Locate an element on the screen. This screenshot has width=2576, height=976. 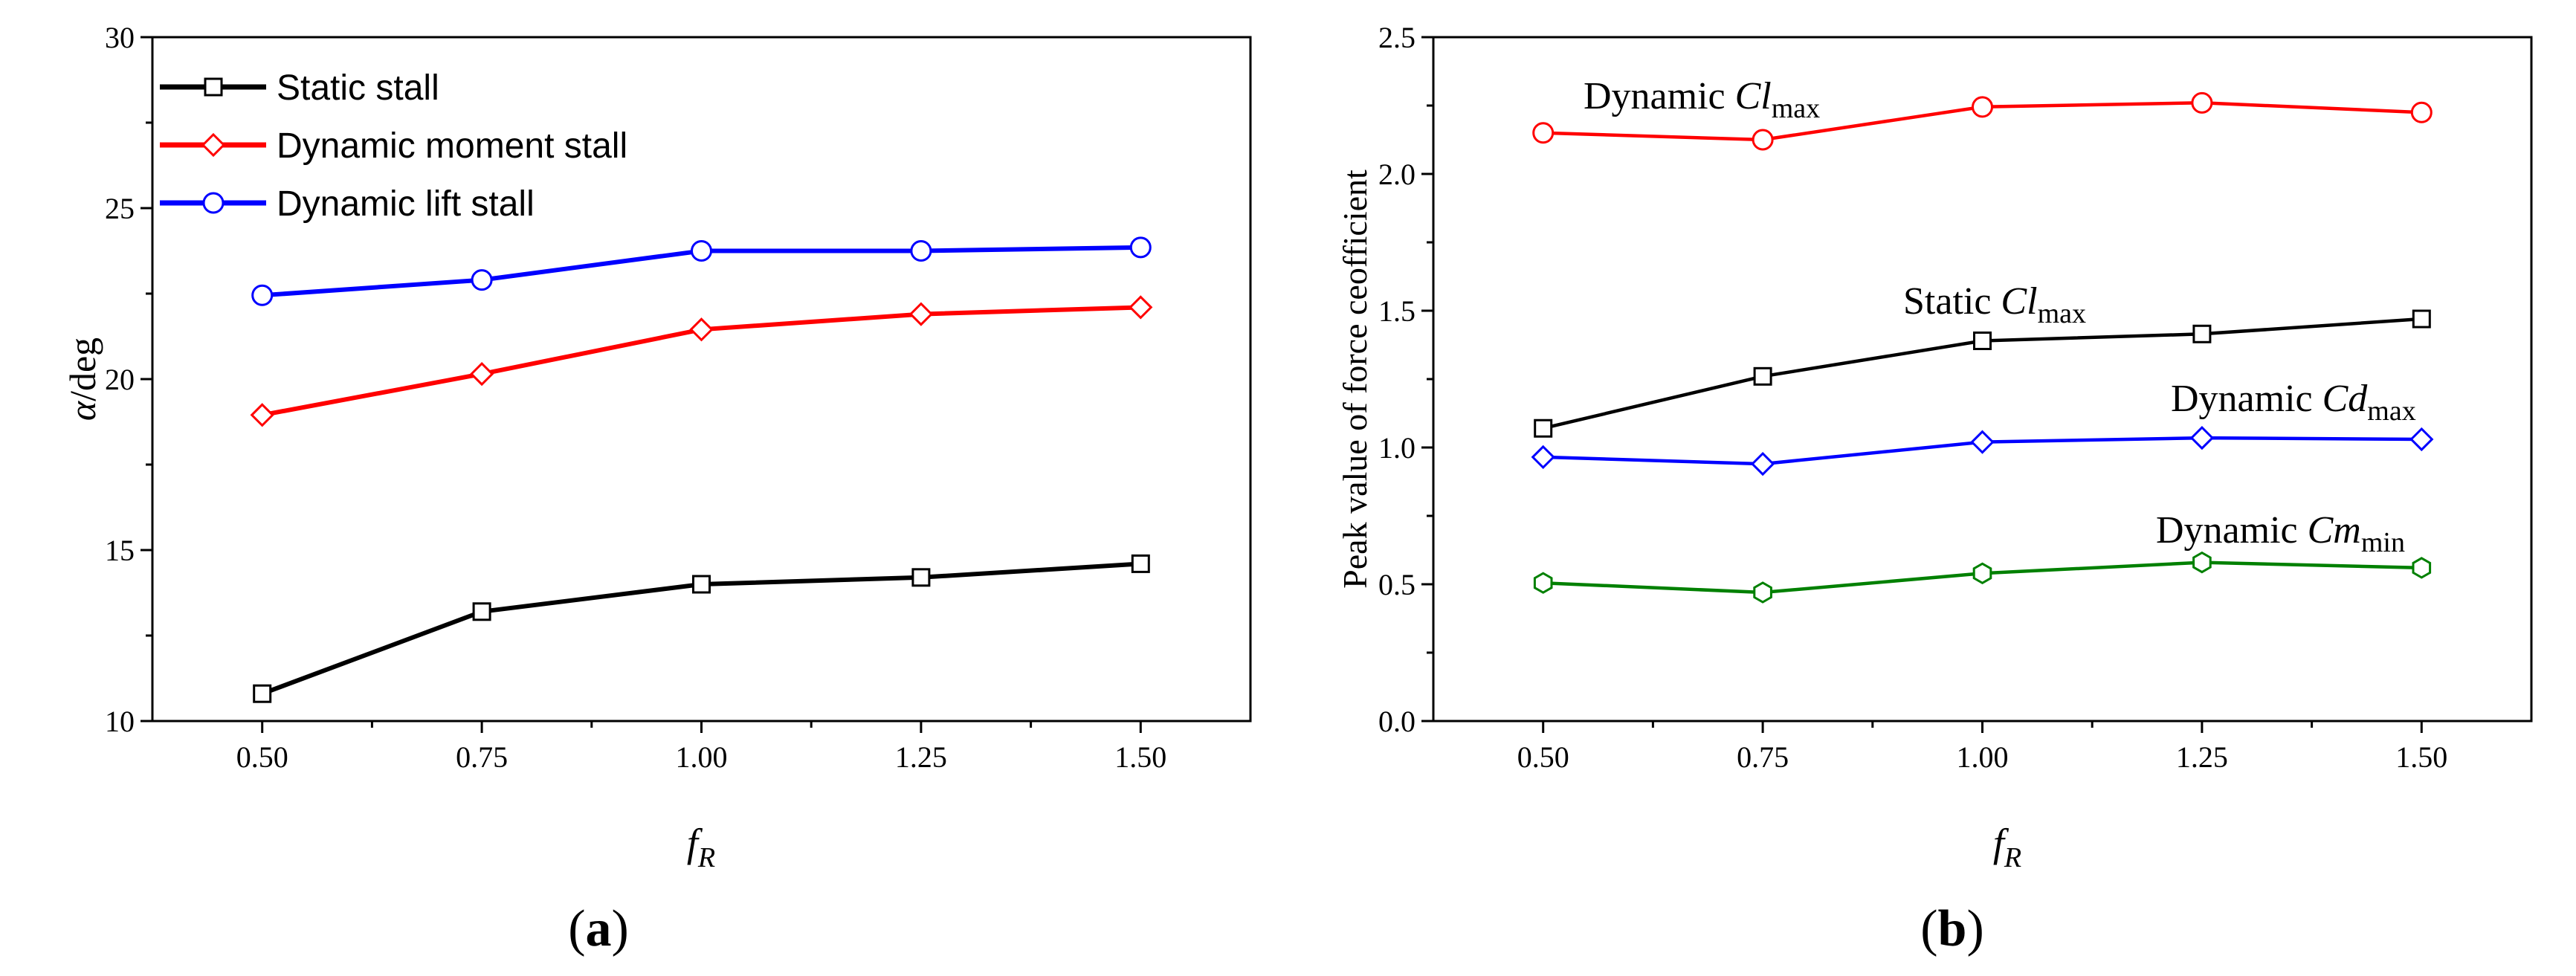
x-axis-title-b: fR is located at coordinates (2007, 847).